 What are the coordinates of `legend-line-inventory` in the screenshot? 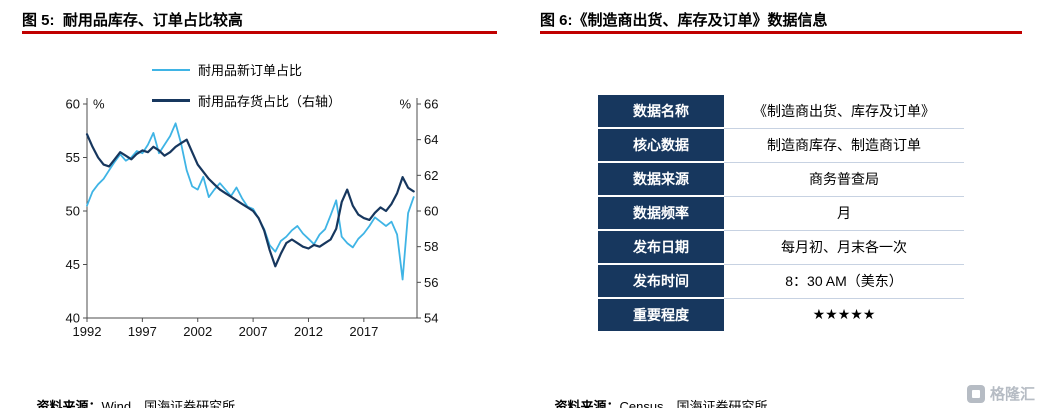 It's located at (171, 100).